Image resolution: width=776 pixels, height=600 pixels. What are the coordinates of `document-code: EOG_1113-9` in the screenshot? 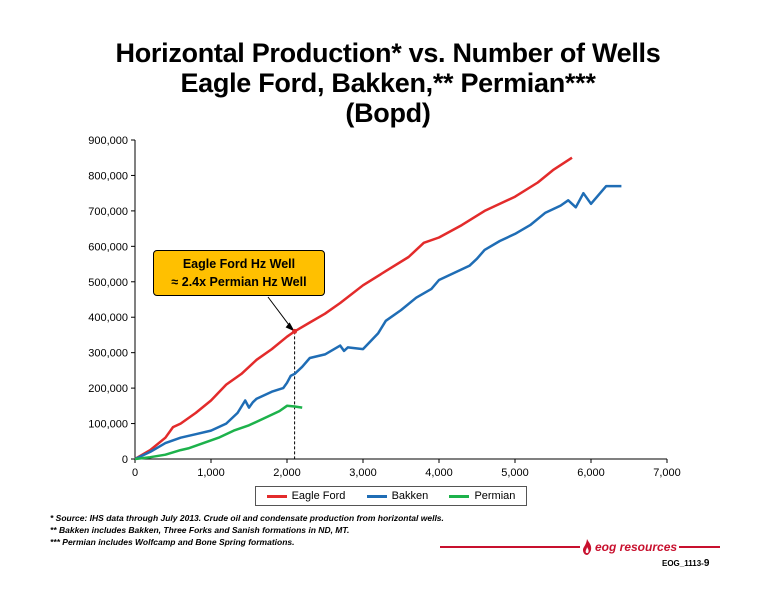 It's located at (685, 563).